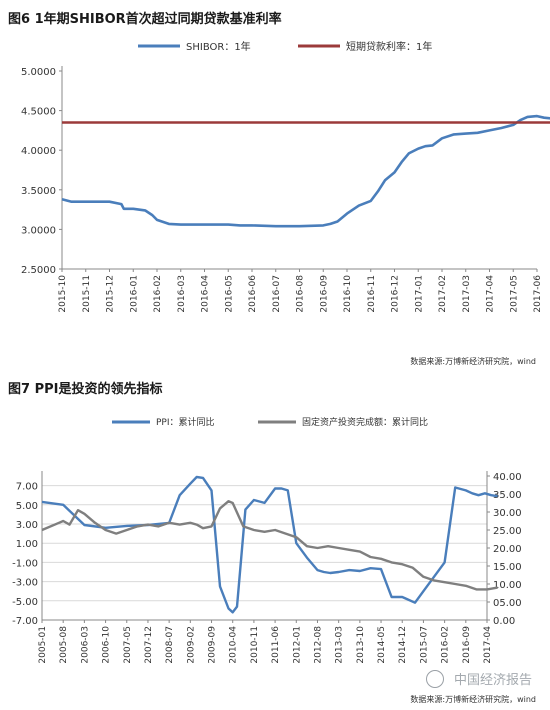 The image size is (550, 710). What do you see at coordinates (255, 645) in the screenshot?
I see `x-tick-label: 2010-11` at bounding box center [255, 645].